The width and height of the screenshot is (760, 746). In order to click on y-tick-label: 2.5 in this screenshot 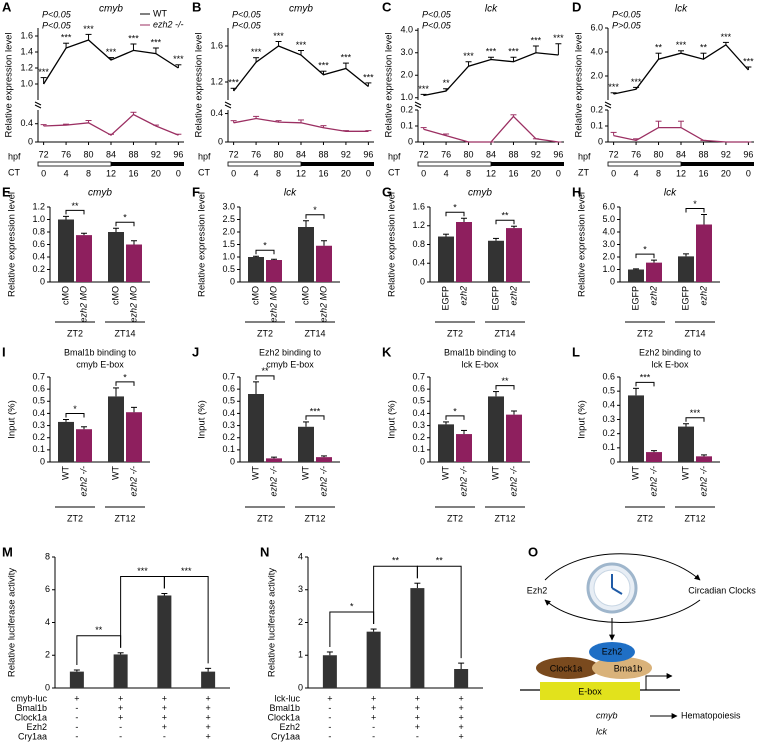, I will do `click(228, 219)`.